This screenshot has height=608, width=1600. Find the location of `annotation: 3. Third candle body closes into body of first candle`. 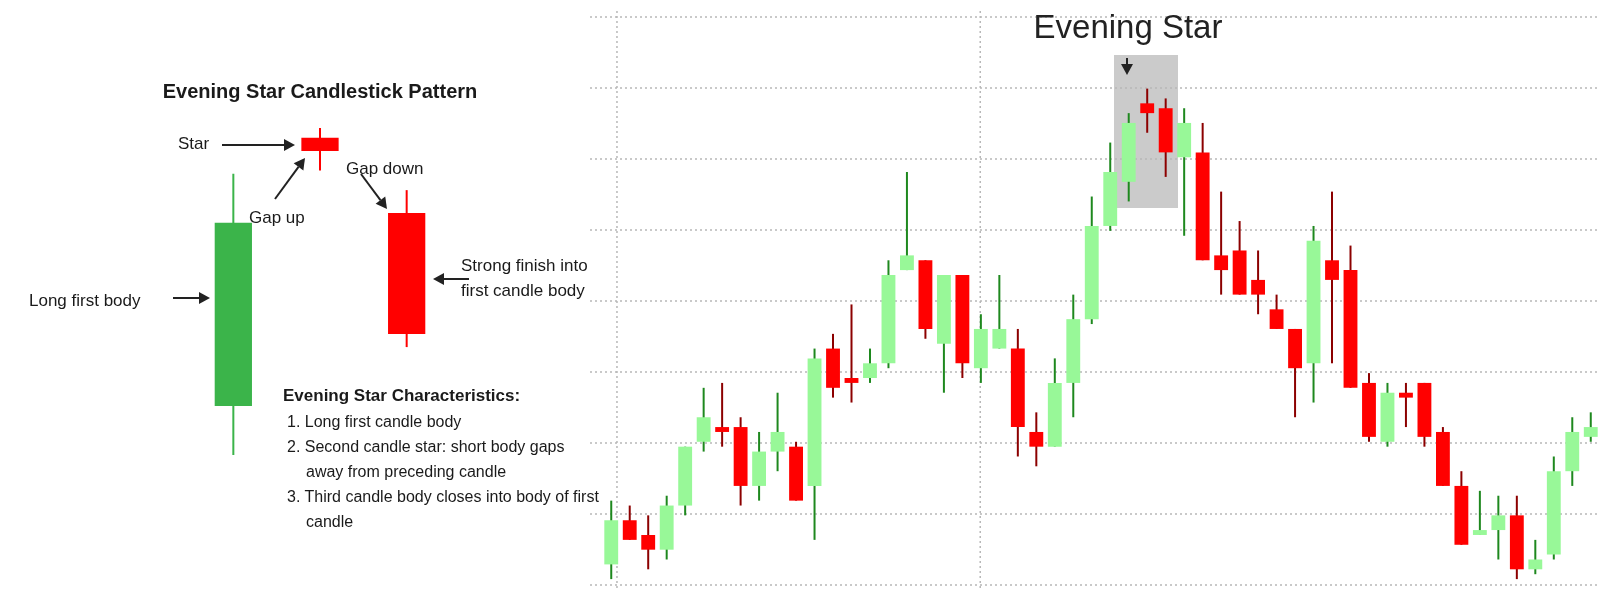

annotation: 3. Third candle body closes into body of first candle is located at coordinates (443, 509).